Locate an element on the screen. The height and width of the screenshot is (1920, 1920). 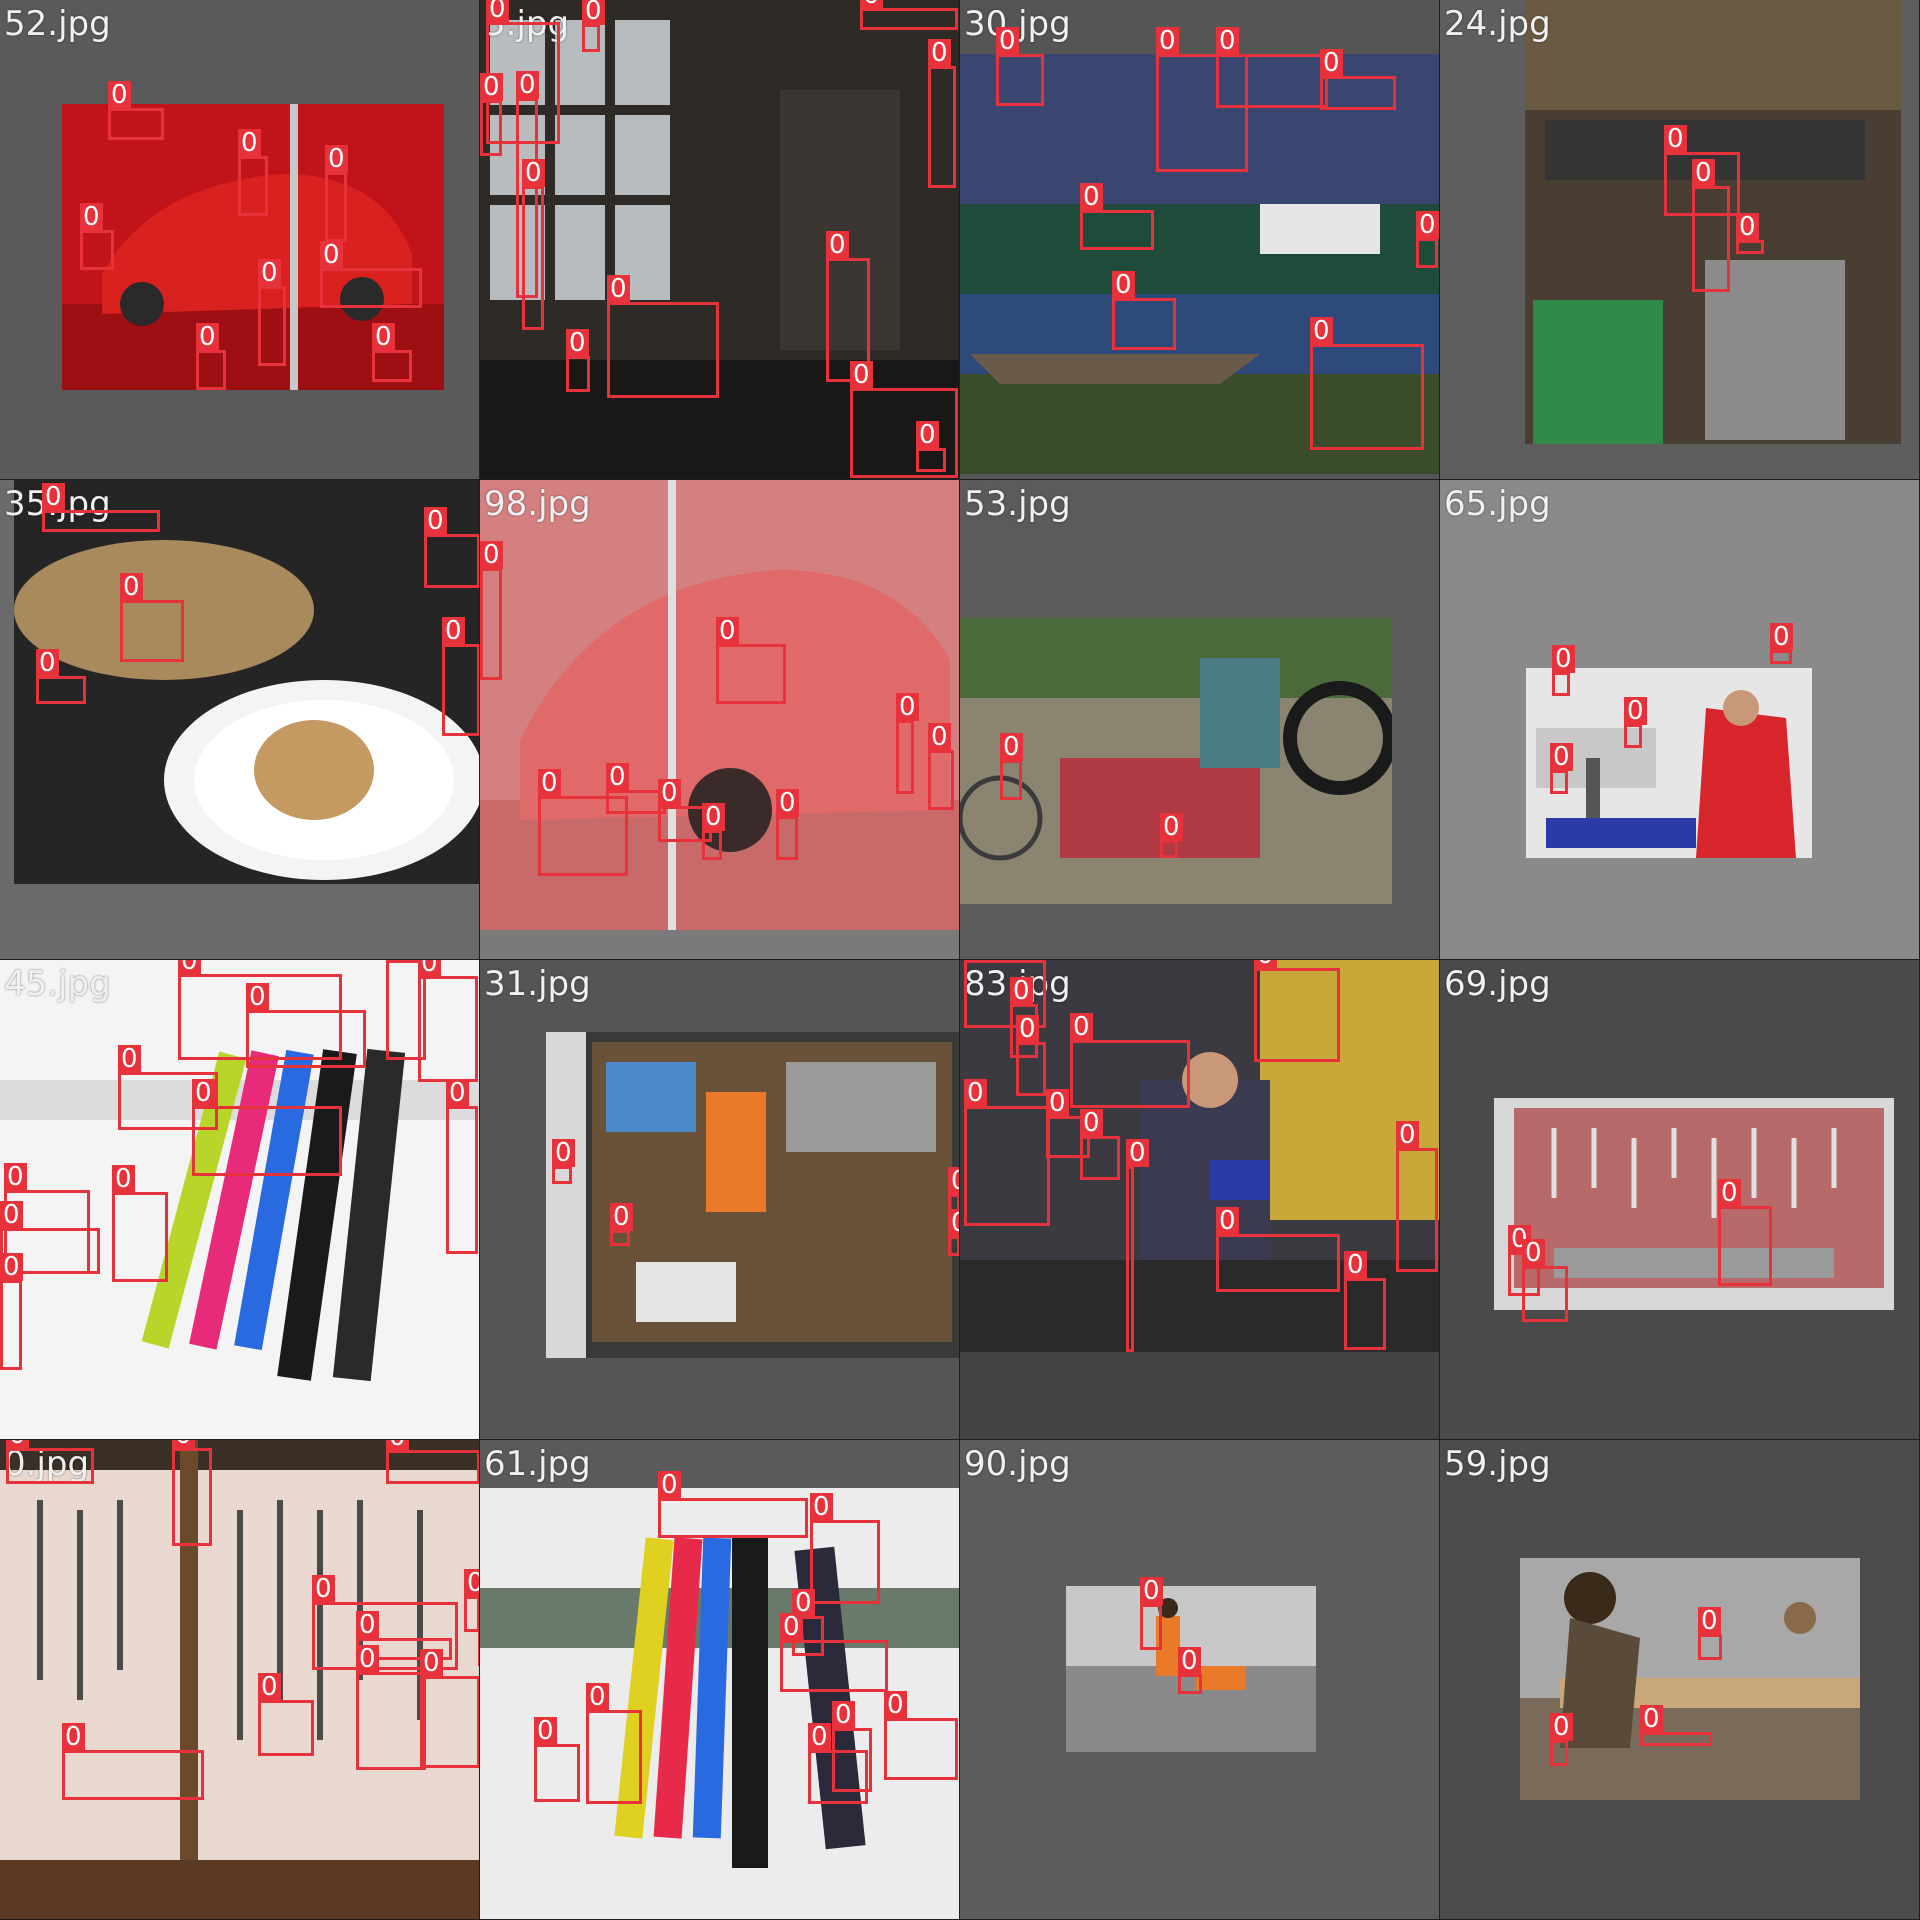
filename-label: 24.jpg is located at coordinates (1497, 24).